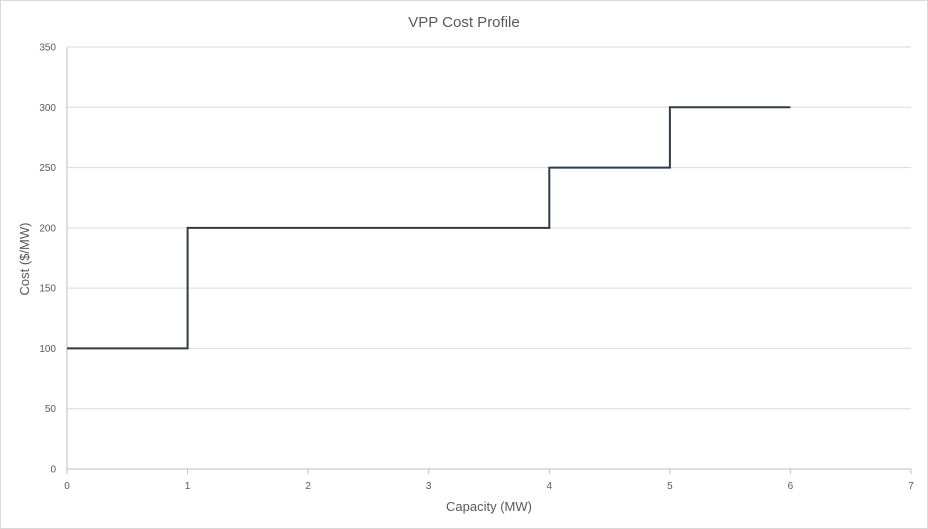 The height and width of the screenshot is (529, 928). I want to click on x-tick-label: 4, so click(550, 486).